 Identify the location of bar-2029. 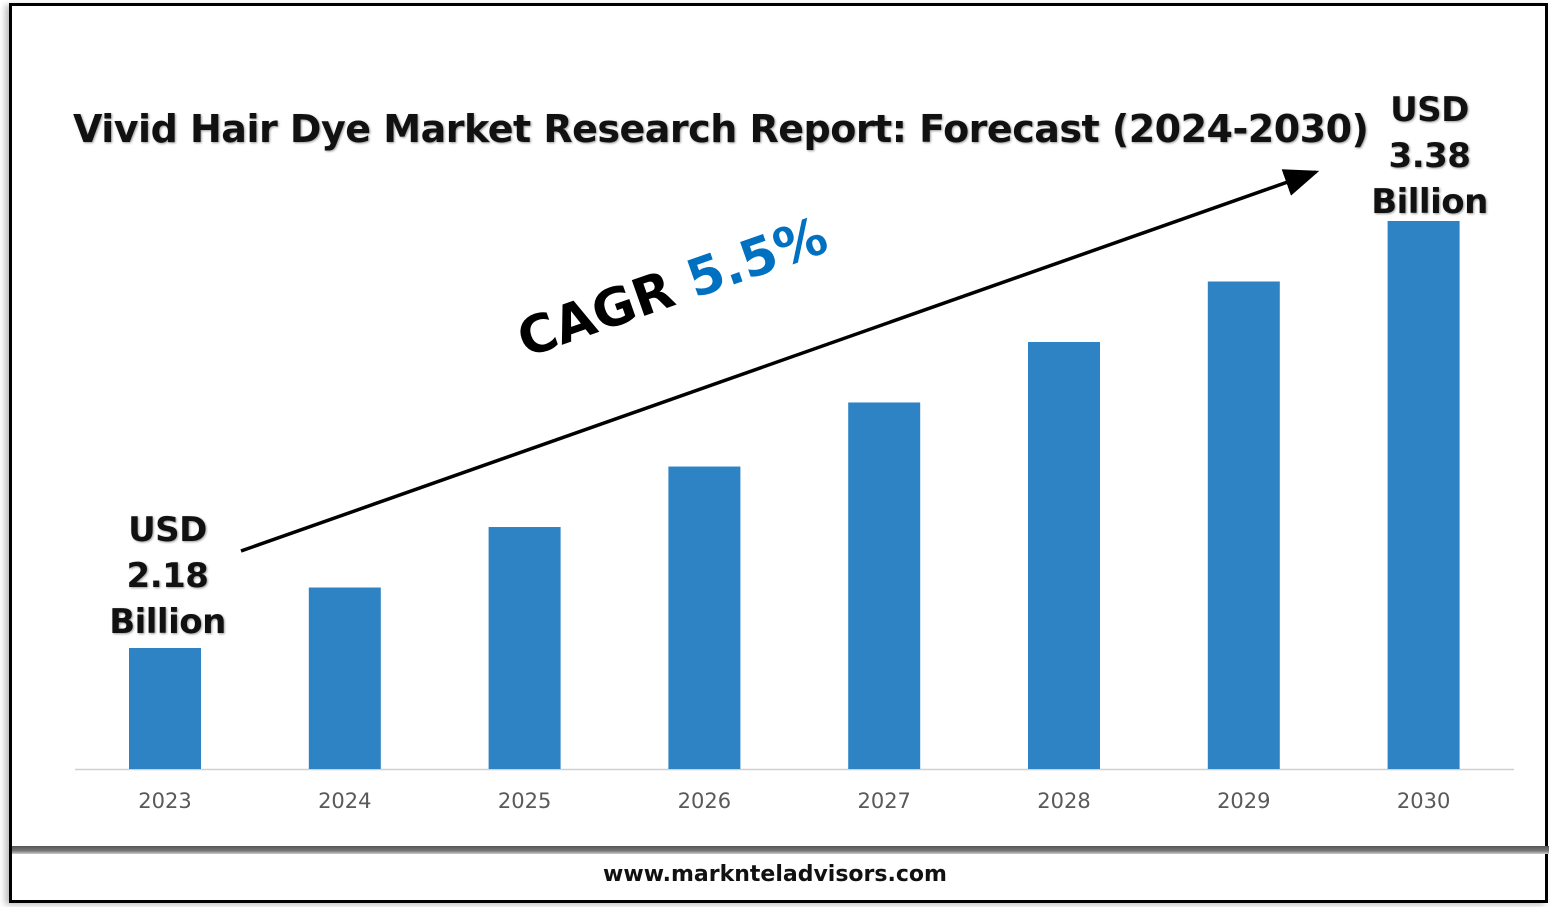
(1243, 525).